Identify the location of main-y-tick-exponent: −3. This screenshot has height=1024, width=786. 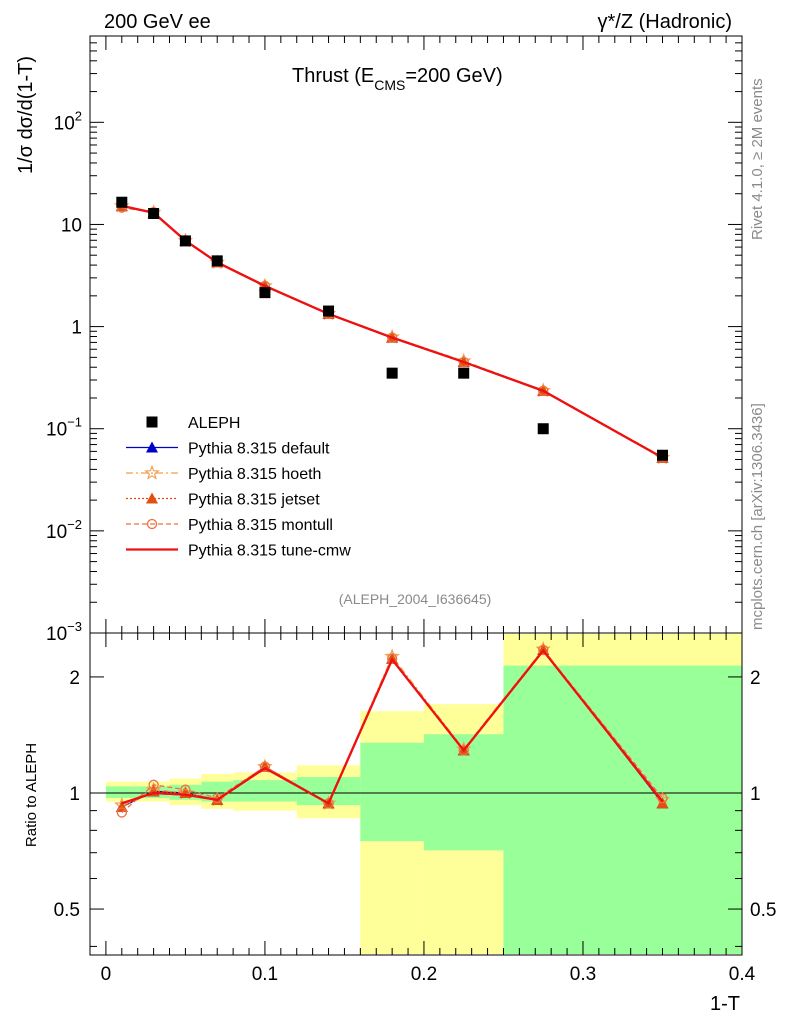
(74, 626).